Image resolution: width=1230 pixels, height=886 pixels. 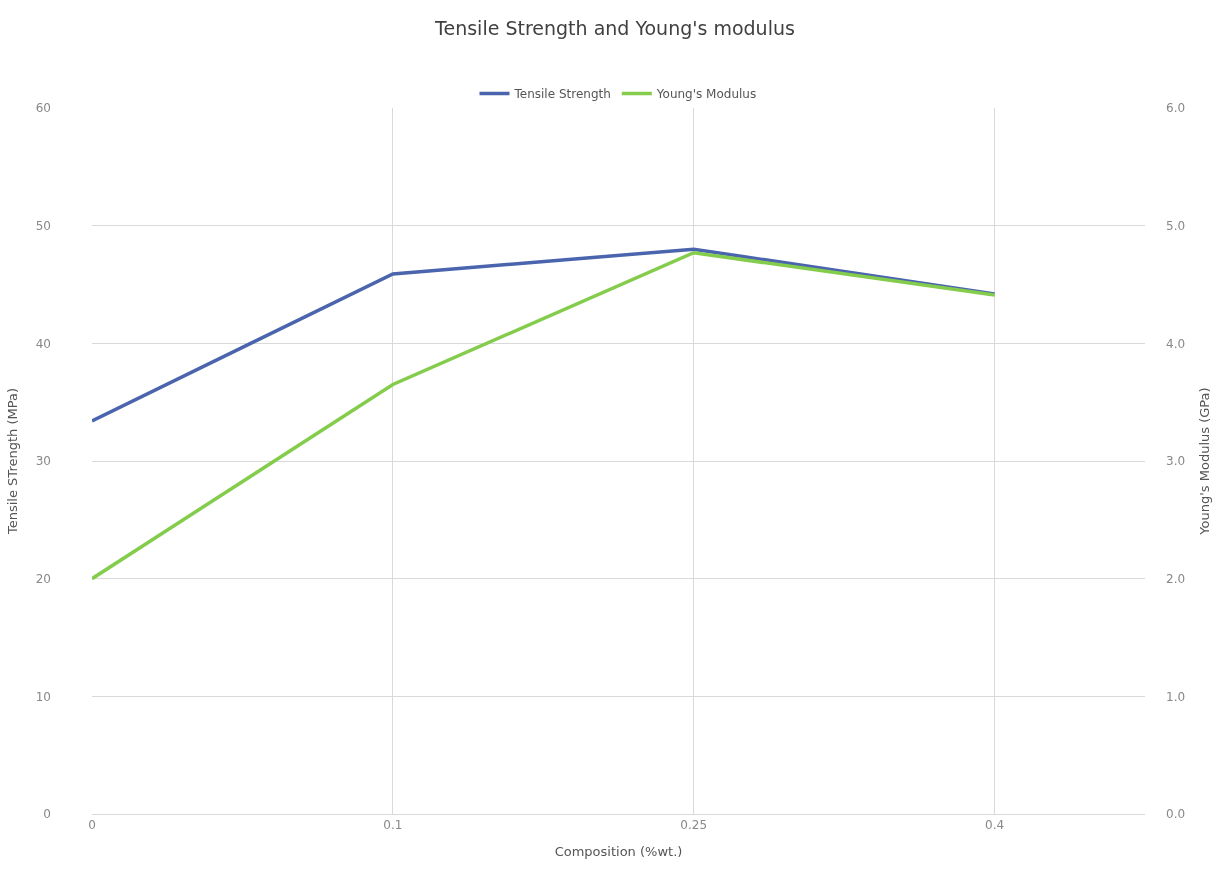 What do you see at coordinates (43, 578) in the screenshot?
I see `y-tick-label: 20` at bounding box center [43, 578].